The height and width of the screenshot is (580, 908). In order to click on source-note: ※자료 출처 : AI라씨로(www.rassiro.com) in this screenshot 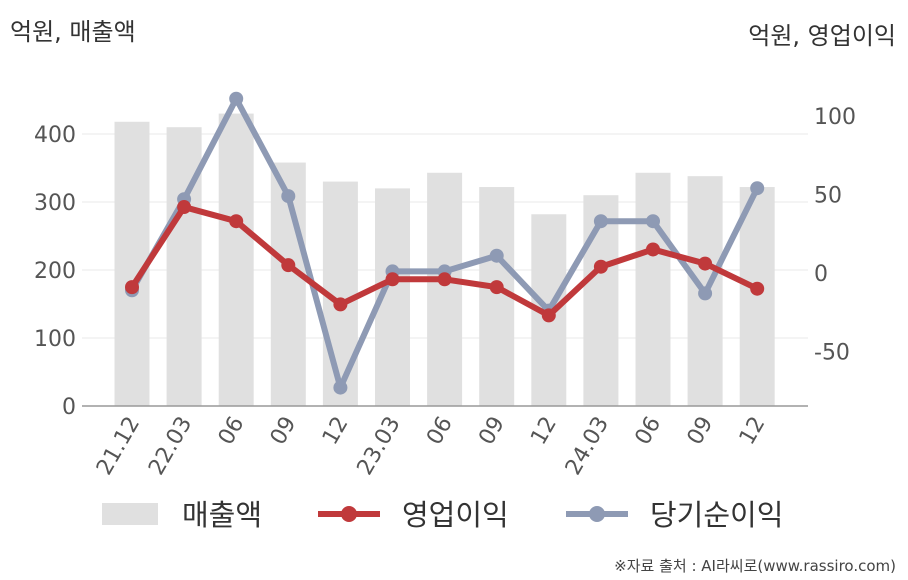, I will do `click(755, 566)`.